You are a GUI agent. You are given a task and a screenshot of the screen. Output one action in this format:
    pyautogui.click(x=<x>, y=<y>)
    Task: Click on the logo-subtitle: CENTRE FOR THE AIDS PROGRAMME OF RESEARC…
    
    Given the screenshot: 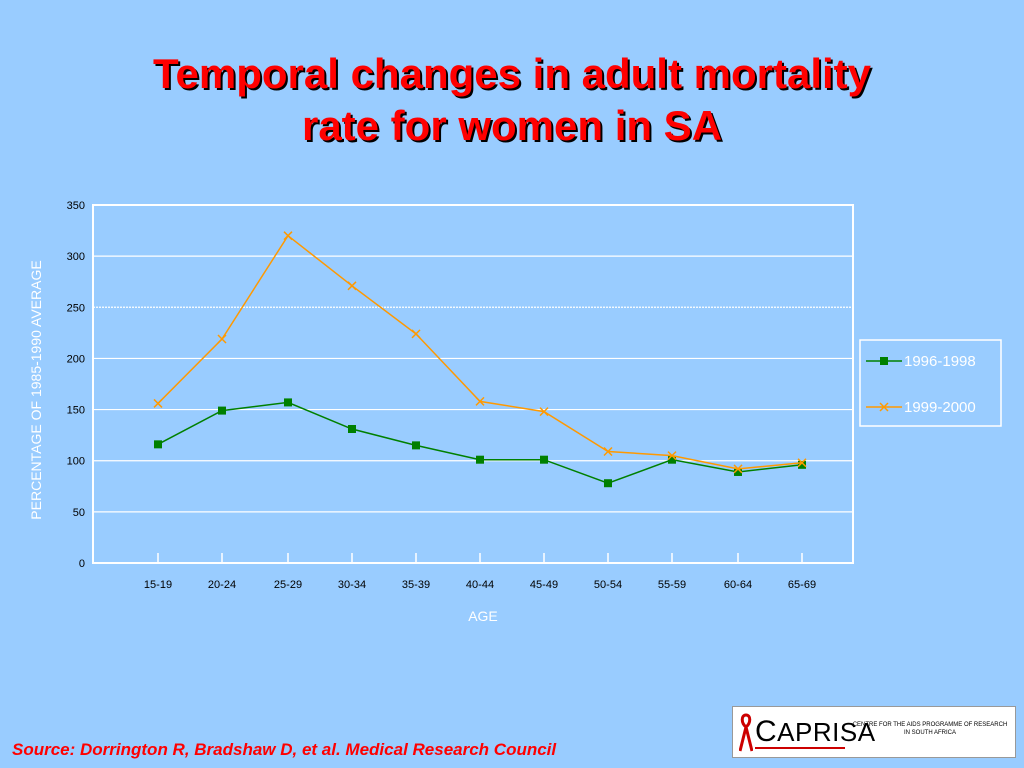 What is the action you would take?
    pyautogui.click(x=930, y=729)
    